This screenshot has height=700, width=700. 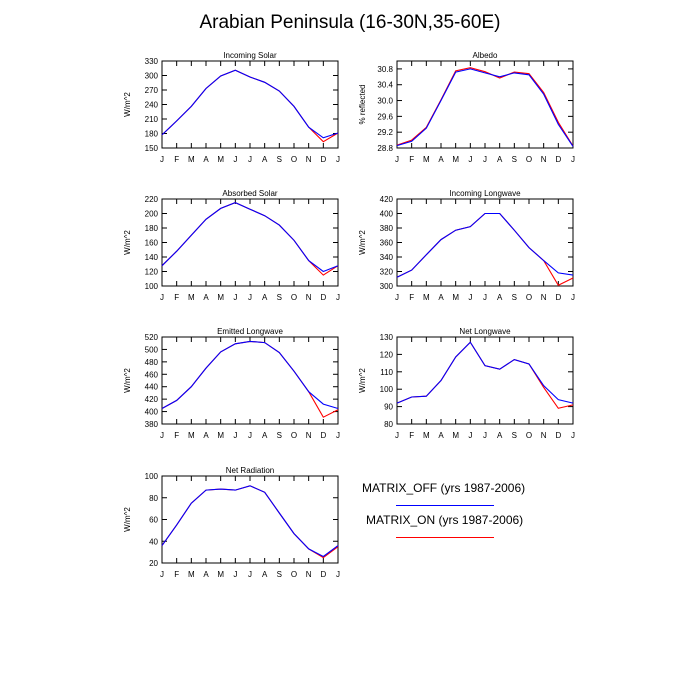 I want to click on legend-label-matrix-off: MATRIX_OFF (yrs 1987-2006), so click(x=444, y=488).